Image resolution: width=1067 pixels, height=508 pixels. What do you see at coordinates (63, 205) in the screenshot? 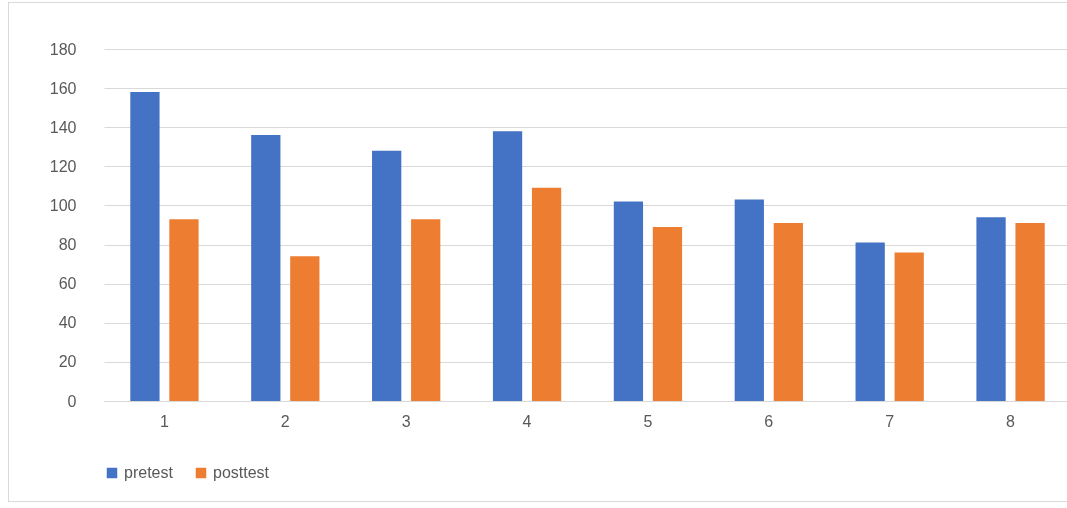
I see `y-tick-label: 100` at bounding box center [63, 205].